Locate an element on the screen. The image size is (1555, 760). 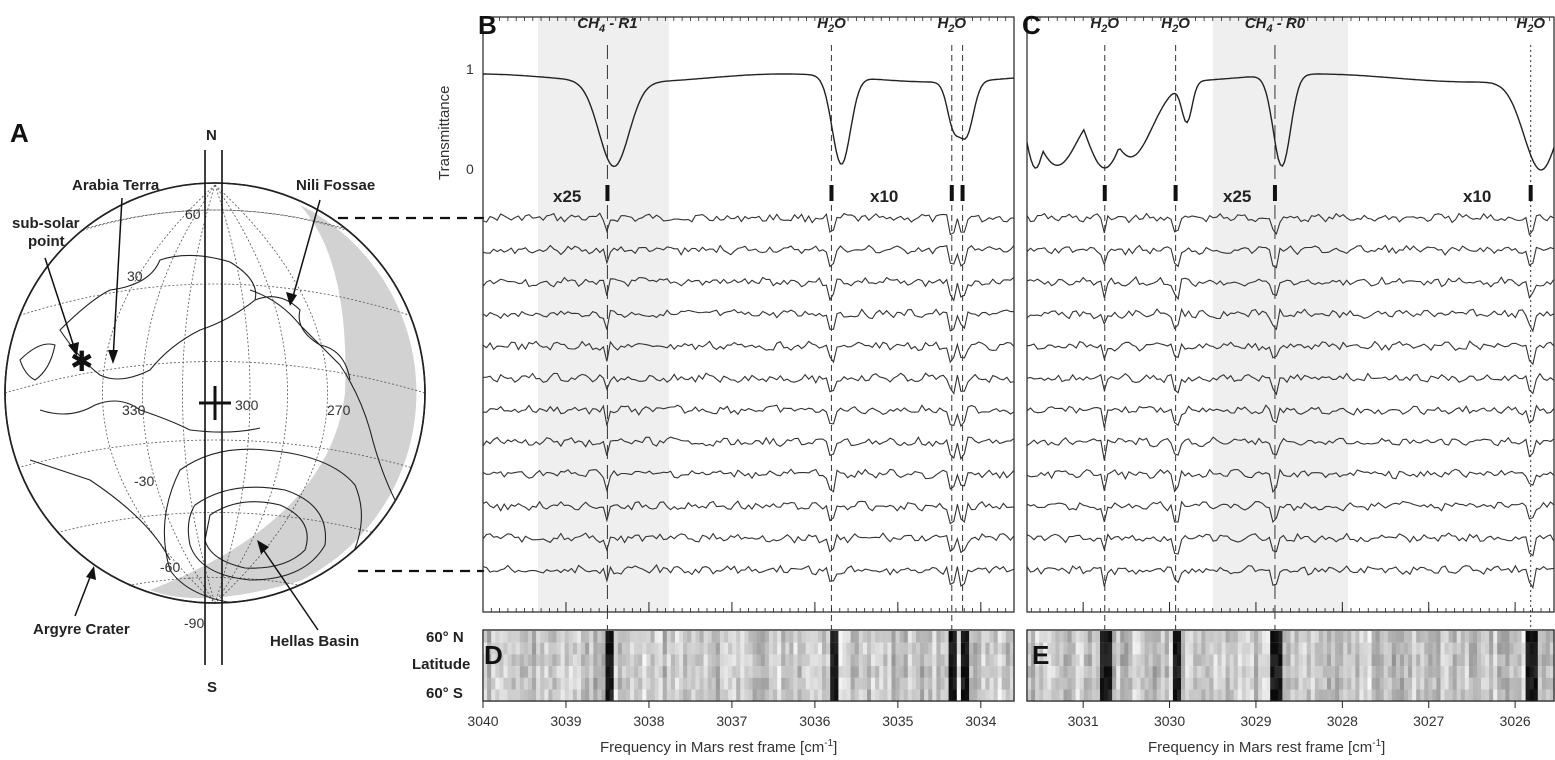
transmittance-curve-b is located at coordinates (748, 120).